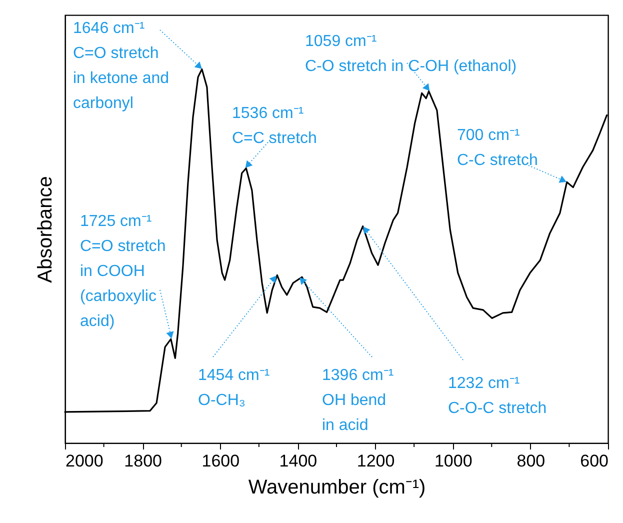  Describe the element at coordinates (123, 271) in the screenshot. I see `annotation: 1725 cm⁻¹ C=O stretch in COOH (carboxylic acid)` at that location.